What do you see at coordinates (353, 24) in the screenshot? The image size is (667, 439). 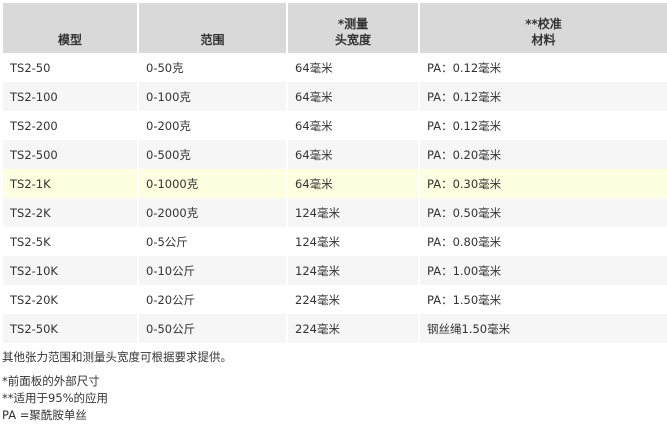 I see `header-line1: *测量` at bounding box center [353, 24].